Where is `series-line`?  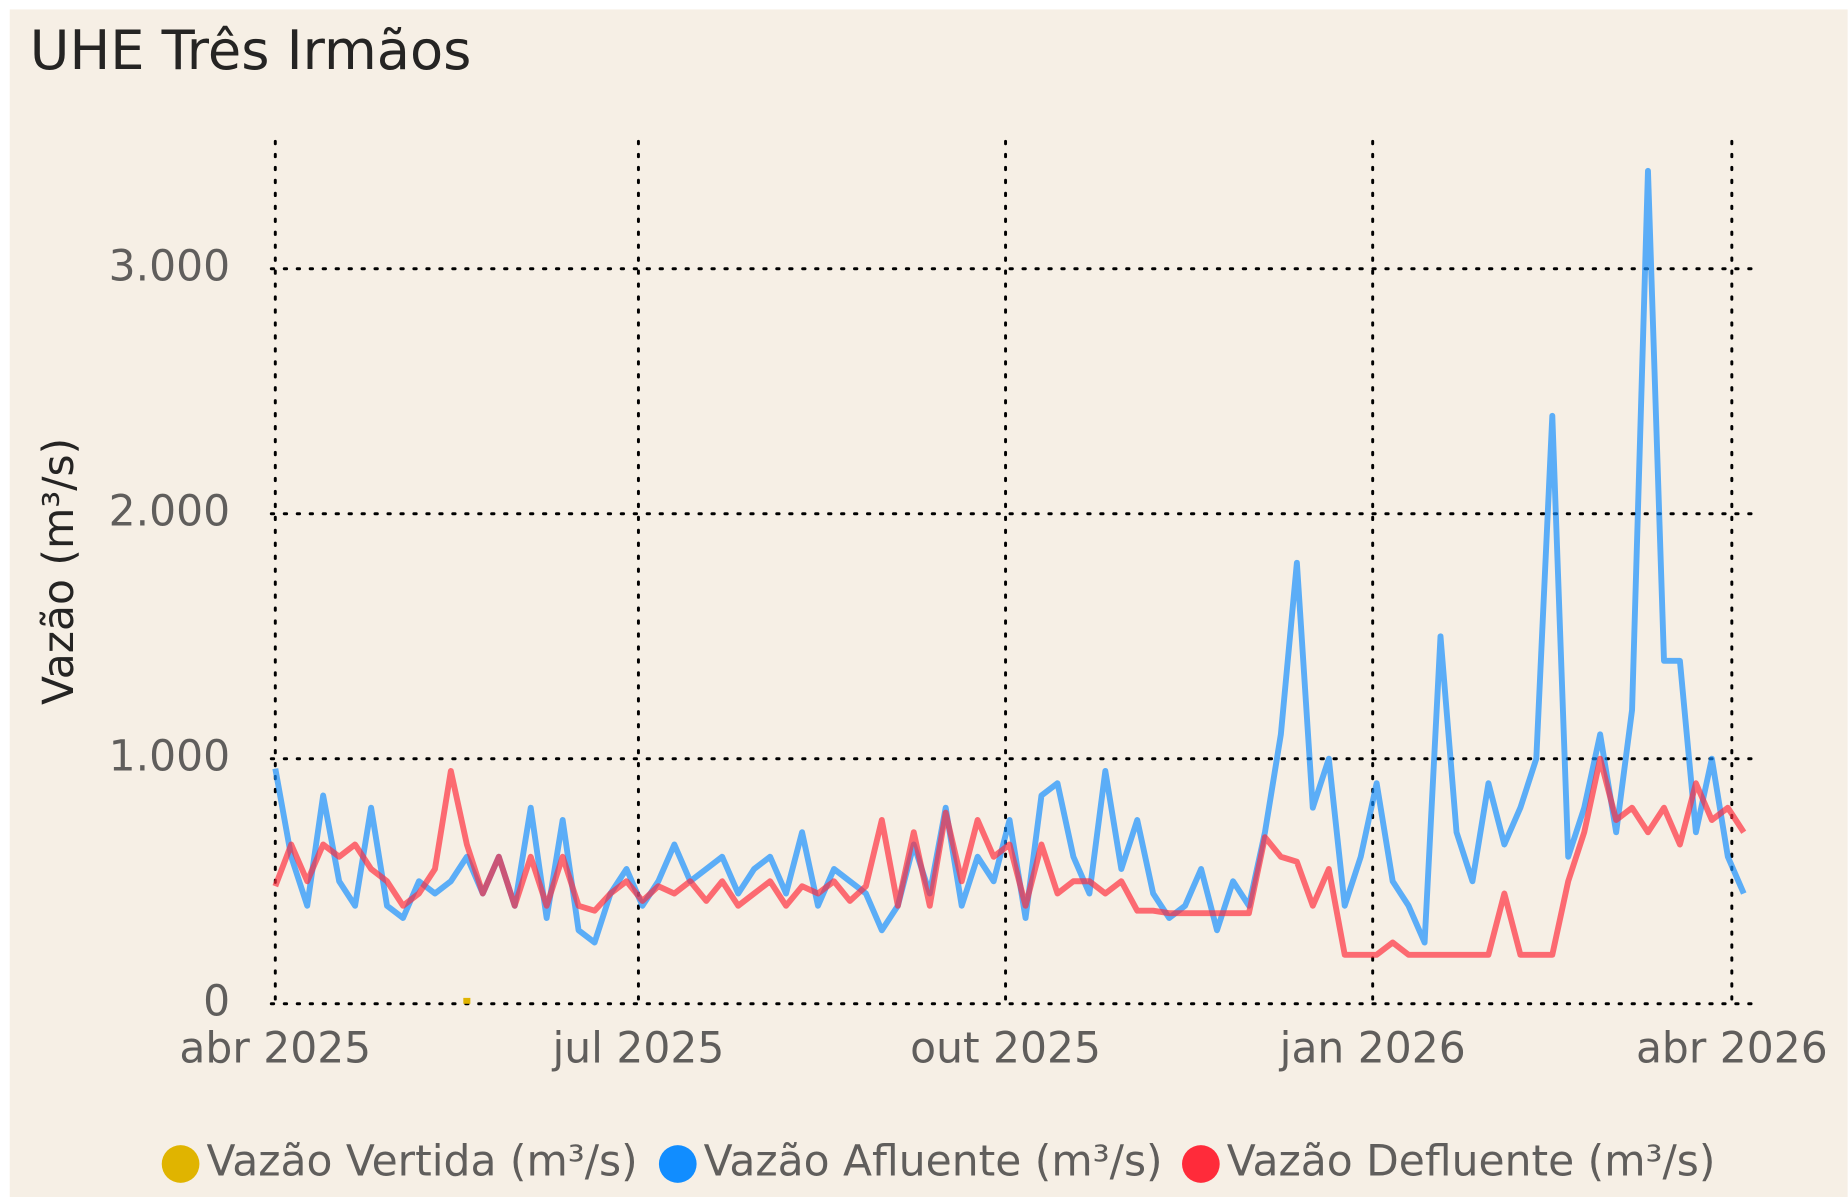
series-line is located at coordinates (1009, 856).